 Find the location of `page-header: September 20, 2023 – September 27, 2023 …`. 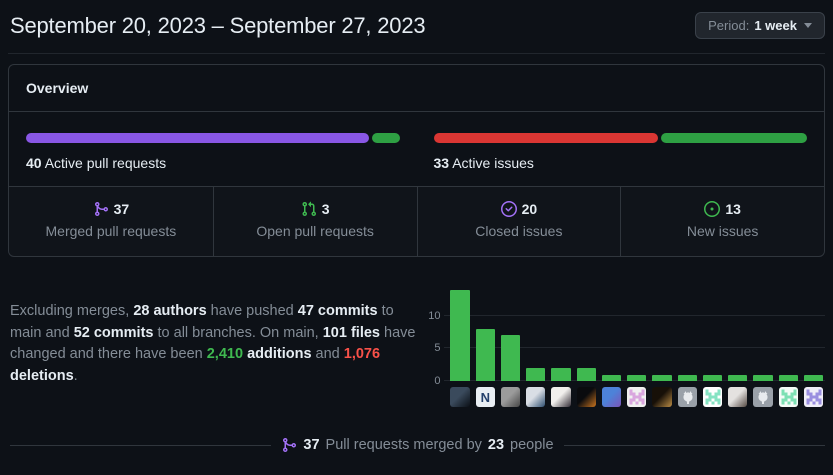

page-header: September 20, 2023 – September 27, 2023 … is located at coordinates (416, 27).